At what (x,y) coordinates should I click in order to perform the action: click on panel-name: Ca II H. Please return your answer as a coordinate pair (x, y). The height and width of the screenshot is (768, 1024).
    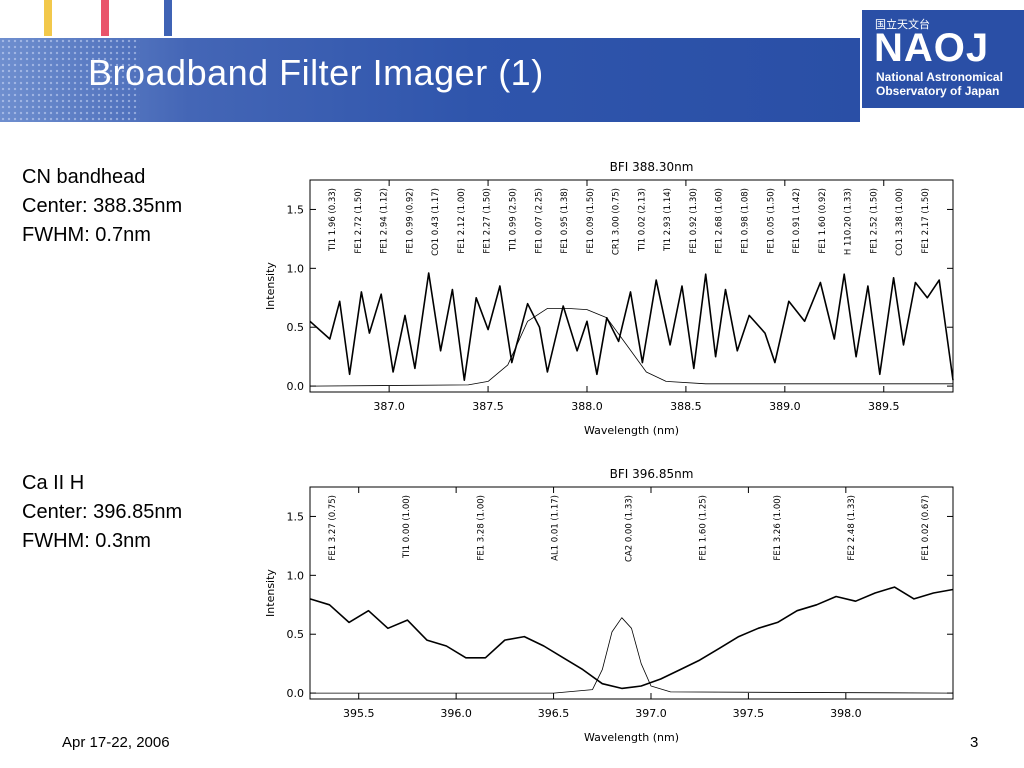
    Looking at the image, I should click on (53, 483).